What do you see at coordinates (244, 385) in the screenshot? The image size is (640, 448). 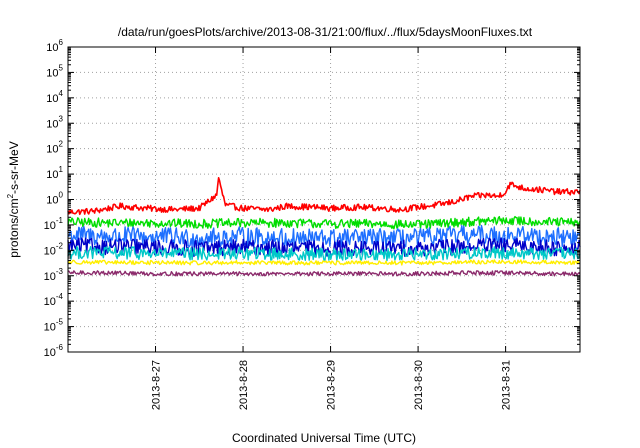 I see `x-tick-label: 2013-8-28` at bounding box center [244, 385].